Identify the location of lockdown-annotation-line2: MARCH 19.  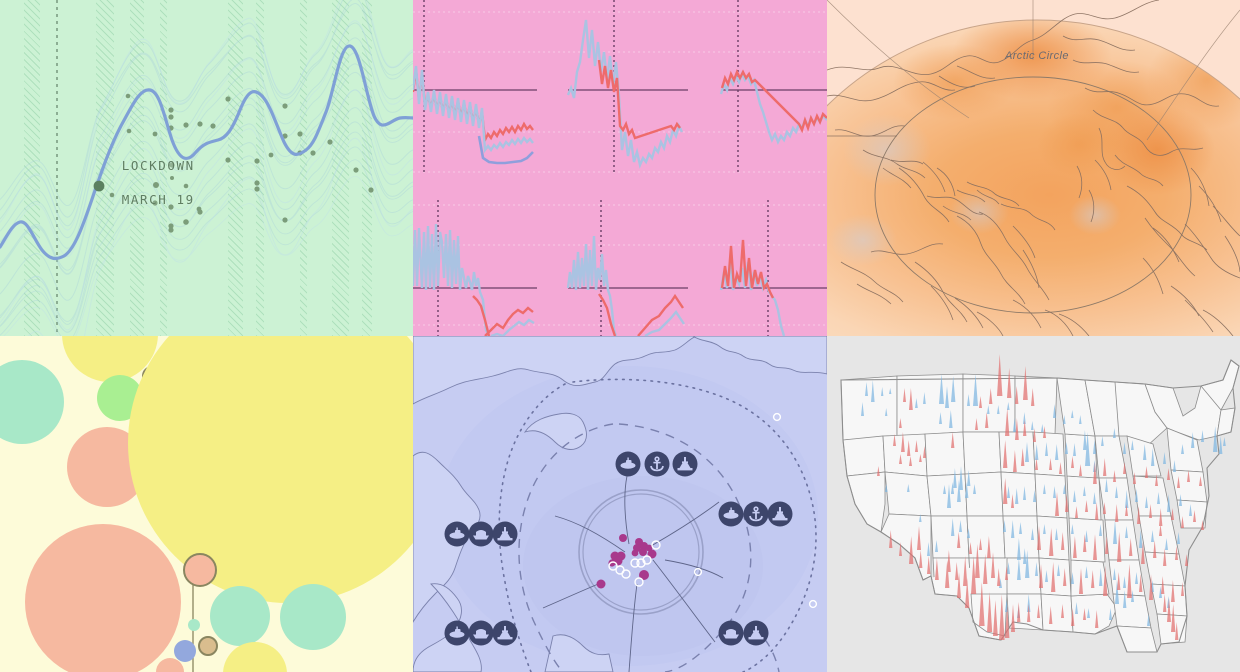
(158, 199).